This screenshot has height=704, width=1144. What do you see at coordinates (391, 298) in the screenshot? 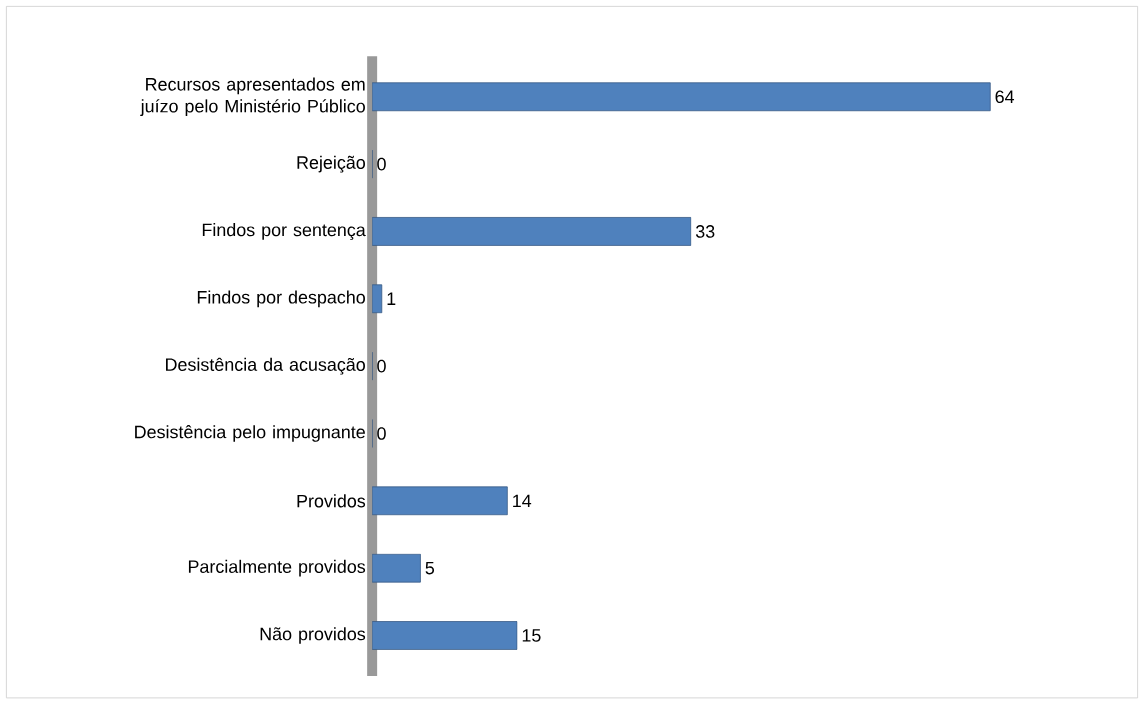
I see `data-label: 1` at bounding box center [391, 298].